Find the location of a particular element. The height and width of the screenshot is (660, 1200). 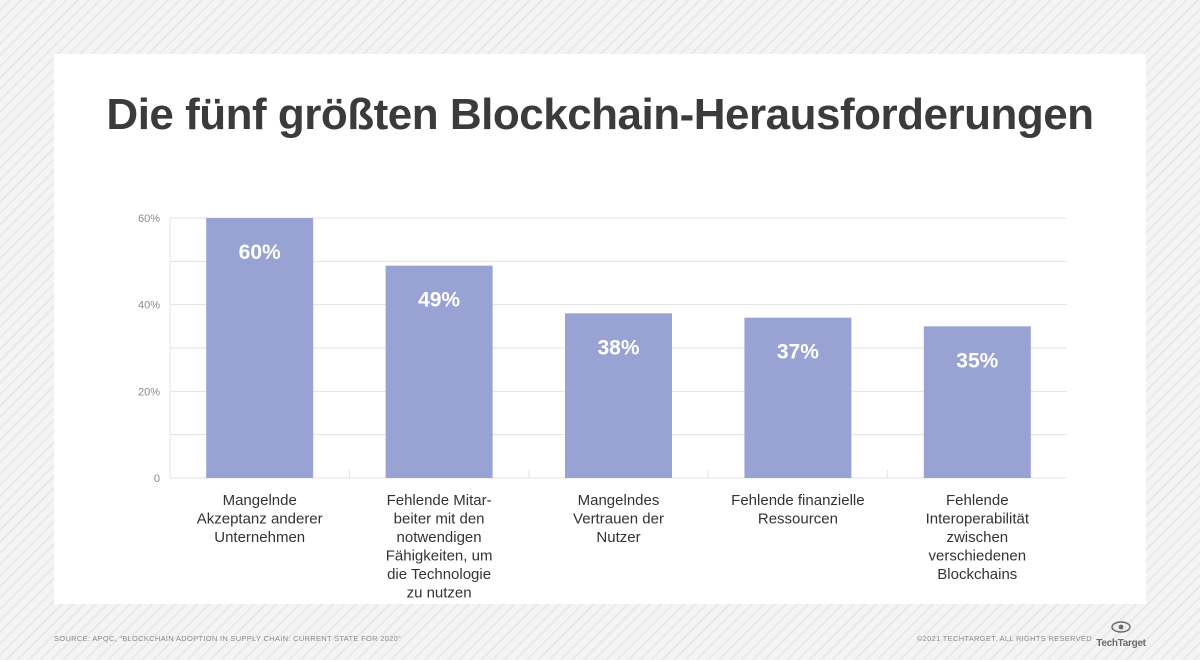

category-label-line: zwischen is located at coordinates (977, 537).